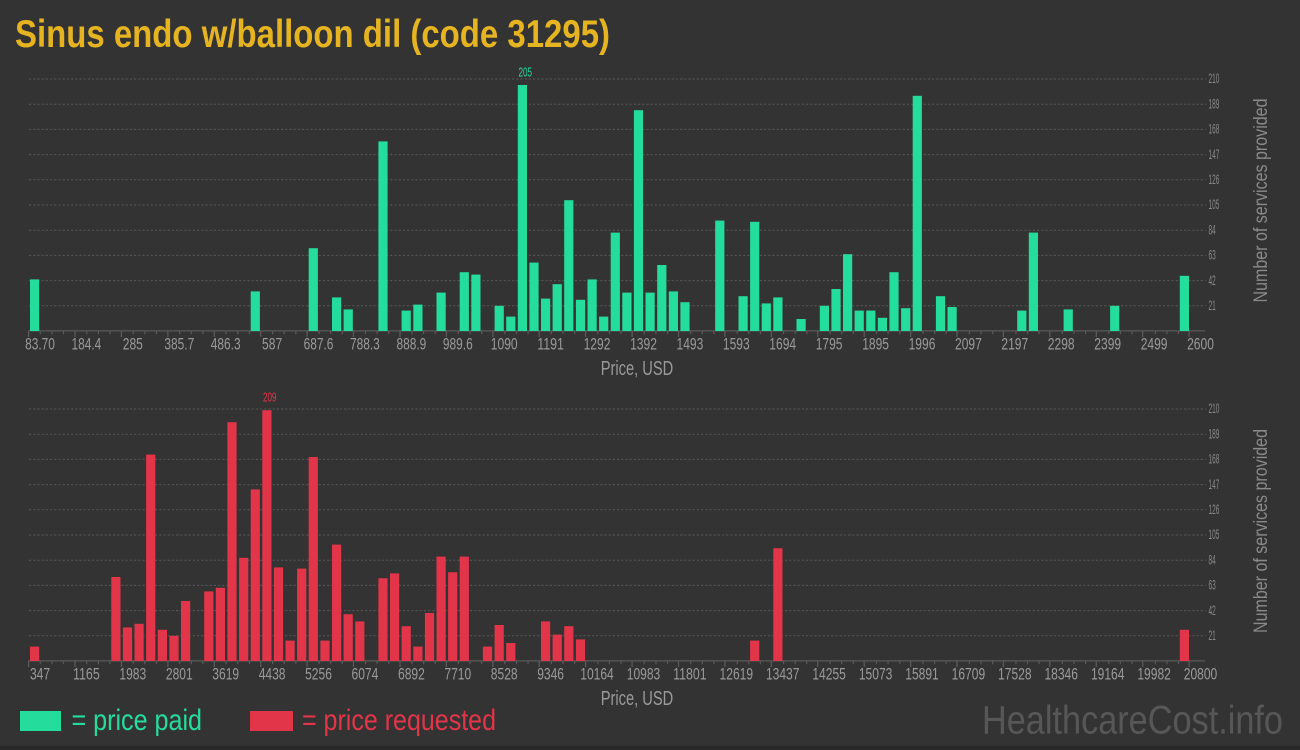 The height and width of the screenshot is (750, 1300). What do you see at coordinates (87, 343) in the screenshot?
I see `svg-text: 184.4` at bounding box center [87, 343].